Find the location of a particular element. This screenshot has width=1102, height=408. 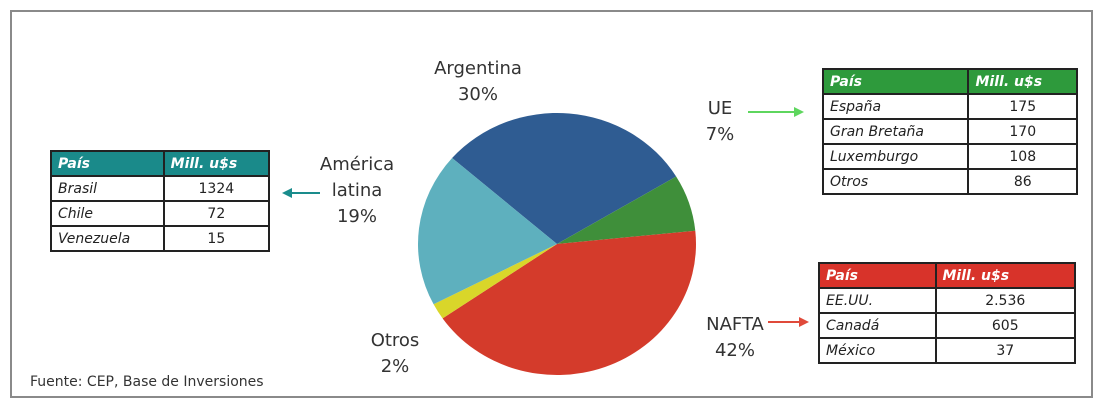

table-row: EE.UU. 2.536 is located at coordinates (947, 300).